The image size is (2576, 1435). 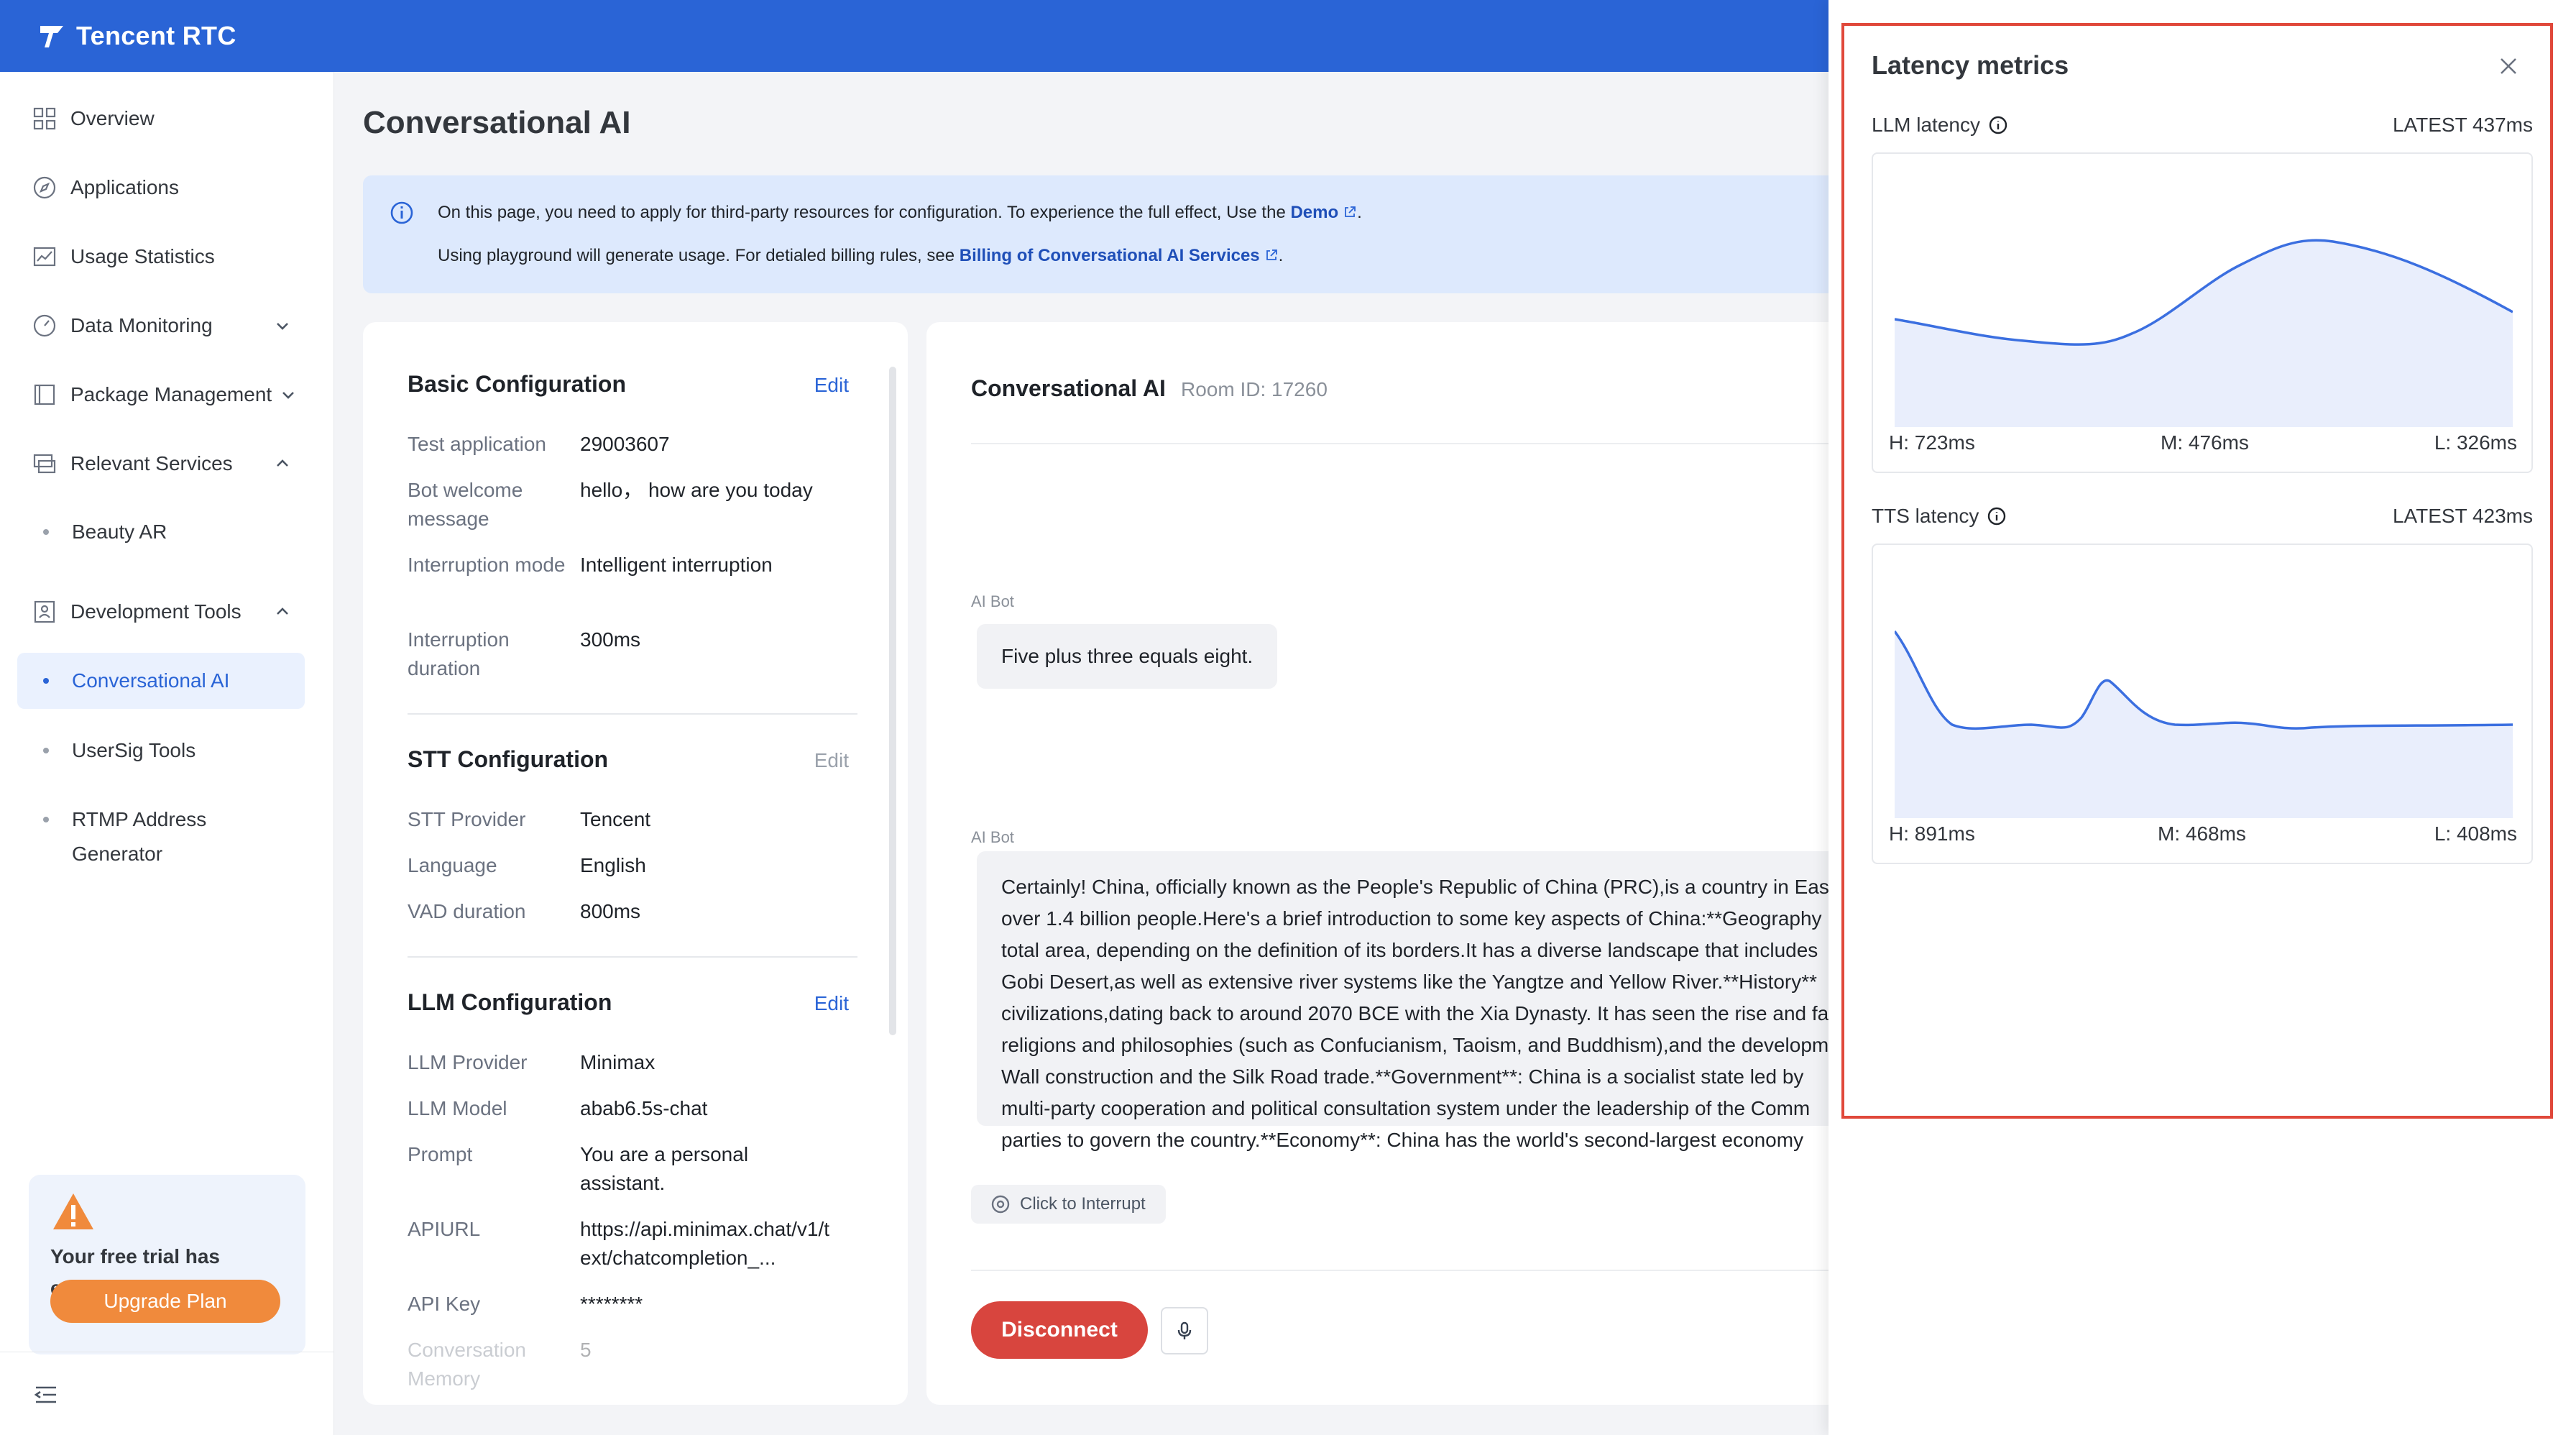 What do you see at coordinates (151, 463) in the screenshot?
I see `sidebar-item-label: Relevant Services` at bounding box center [151, 463].